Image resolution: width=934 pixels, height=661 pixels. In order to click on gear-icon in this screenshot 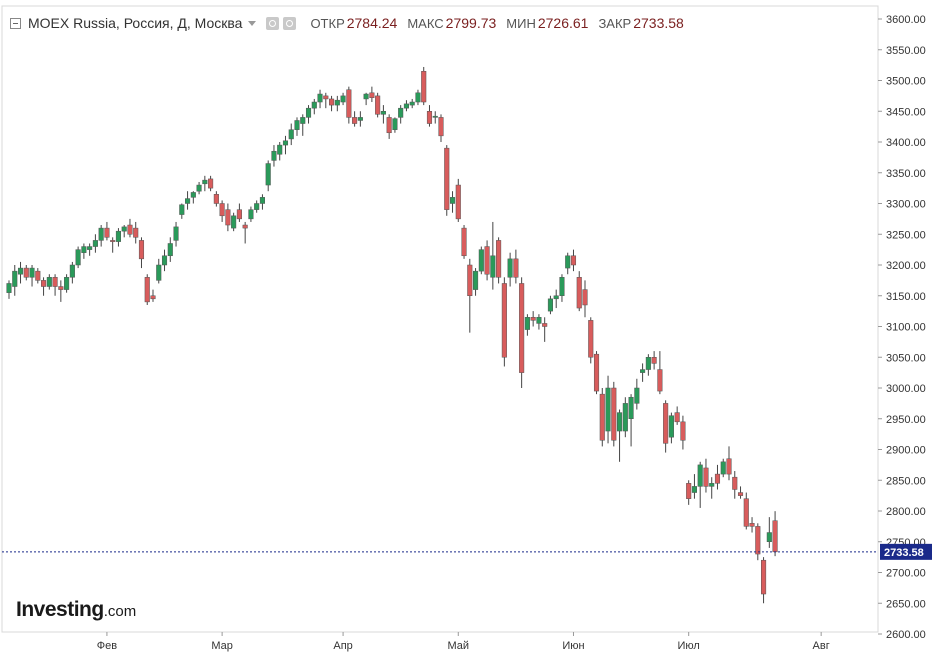, I will do `click(290, 23)`.